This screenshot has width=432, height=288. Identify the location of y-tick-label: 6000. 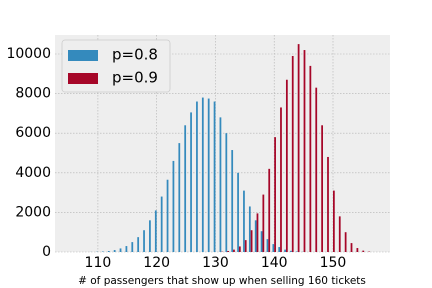
(33, 133).